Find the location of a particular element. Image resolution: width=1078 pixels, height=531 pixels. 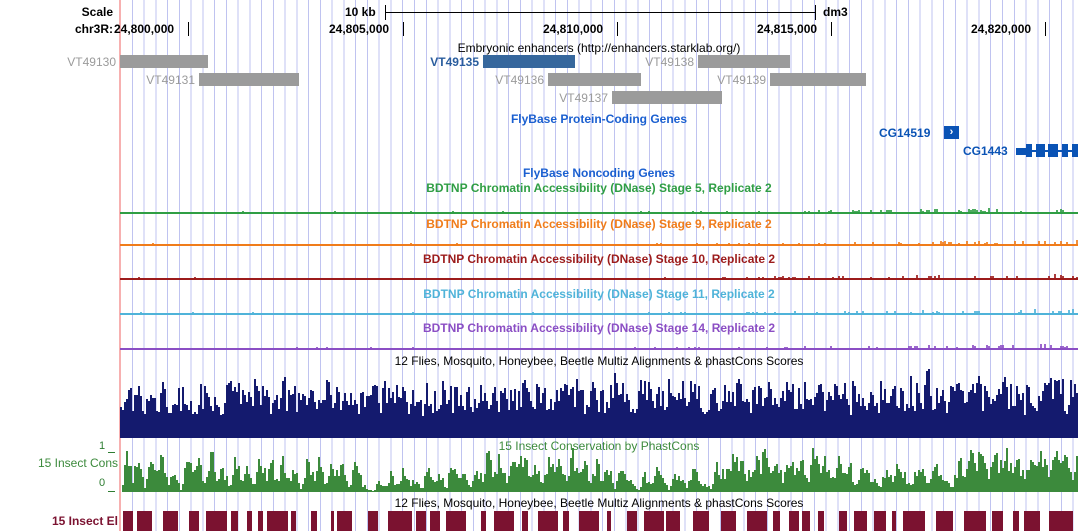

gene-strand-arrow-icon: › is located at coordinates (951, 132).